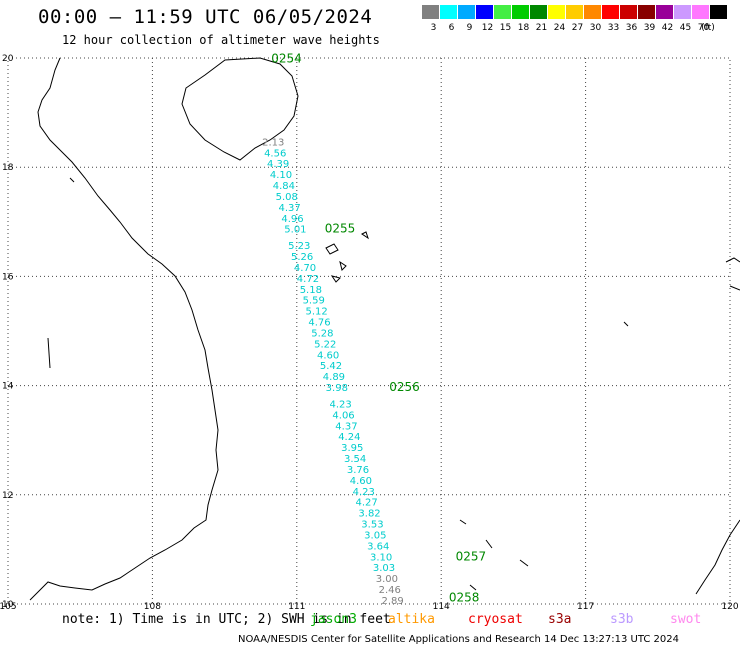 The image size is (740, 650). What do you see at coordinates (273, 142) in the screenshot?
I see `swh-value: 2.13` at bounding box center [273, 142].